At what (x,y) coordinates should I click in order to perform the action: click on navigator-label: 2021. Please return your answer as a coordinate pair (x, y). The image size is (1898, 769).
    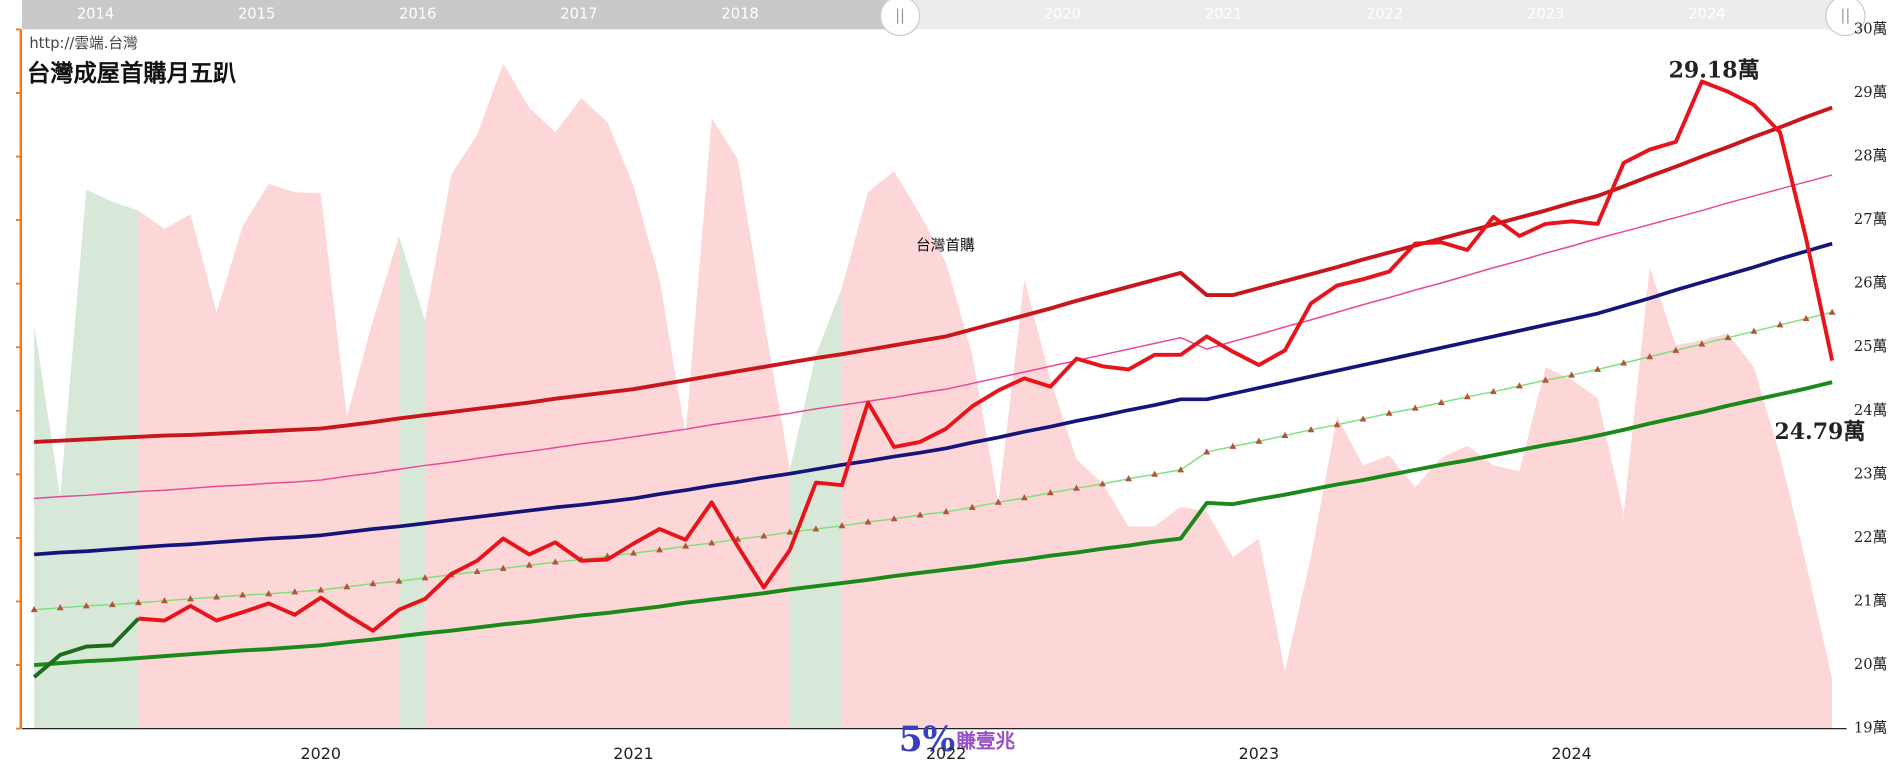
    Looking at the image, I should click on (1223, 14).